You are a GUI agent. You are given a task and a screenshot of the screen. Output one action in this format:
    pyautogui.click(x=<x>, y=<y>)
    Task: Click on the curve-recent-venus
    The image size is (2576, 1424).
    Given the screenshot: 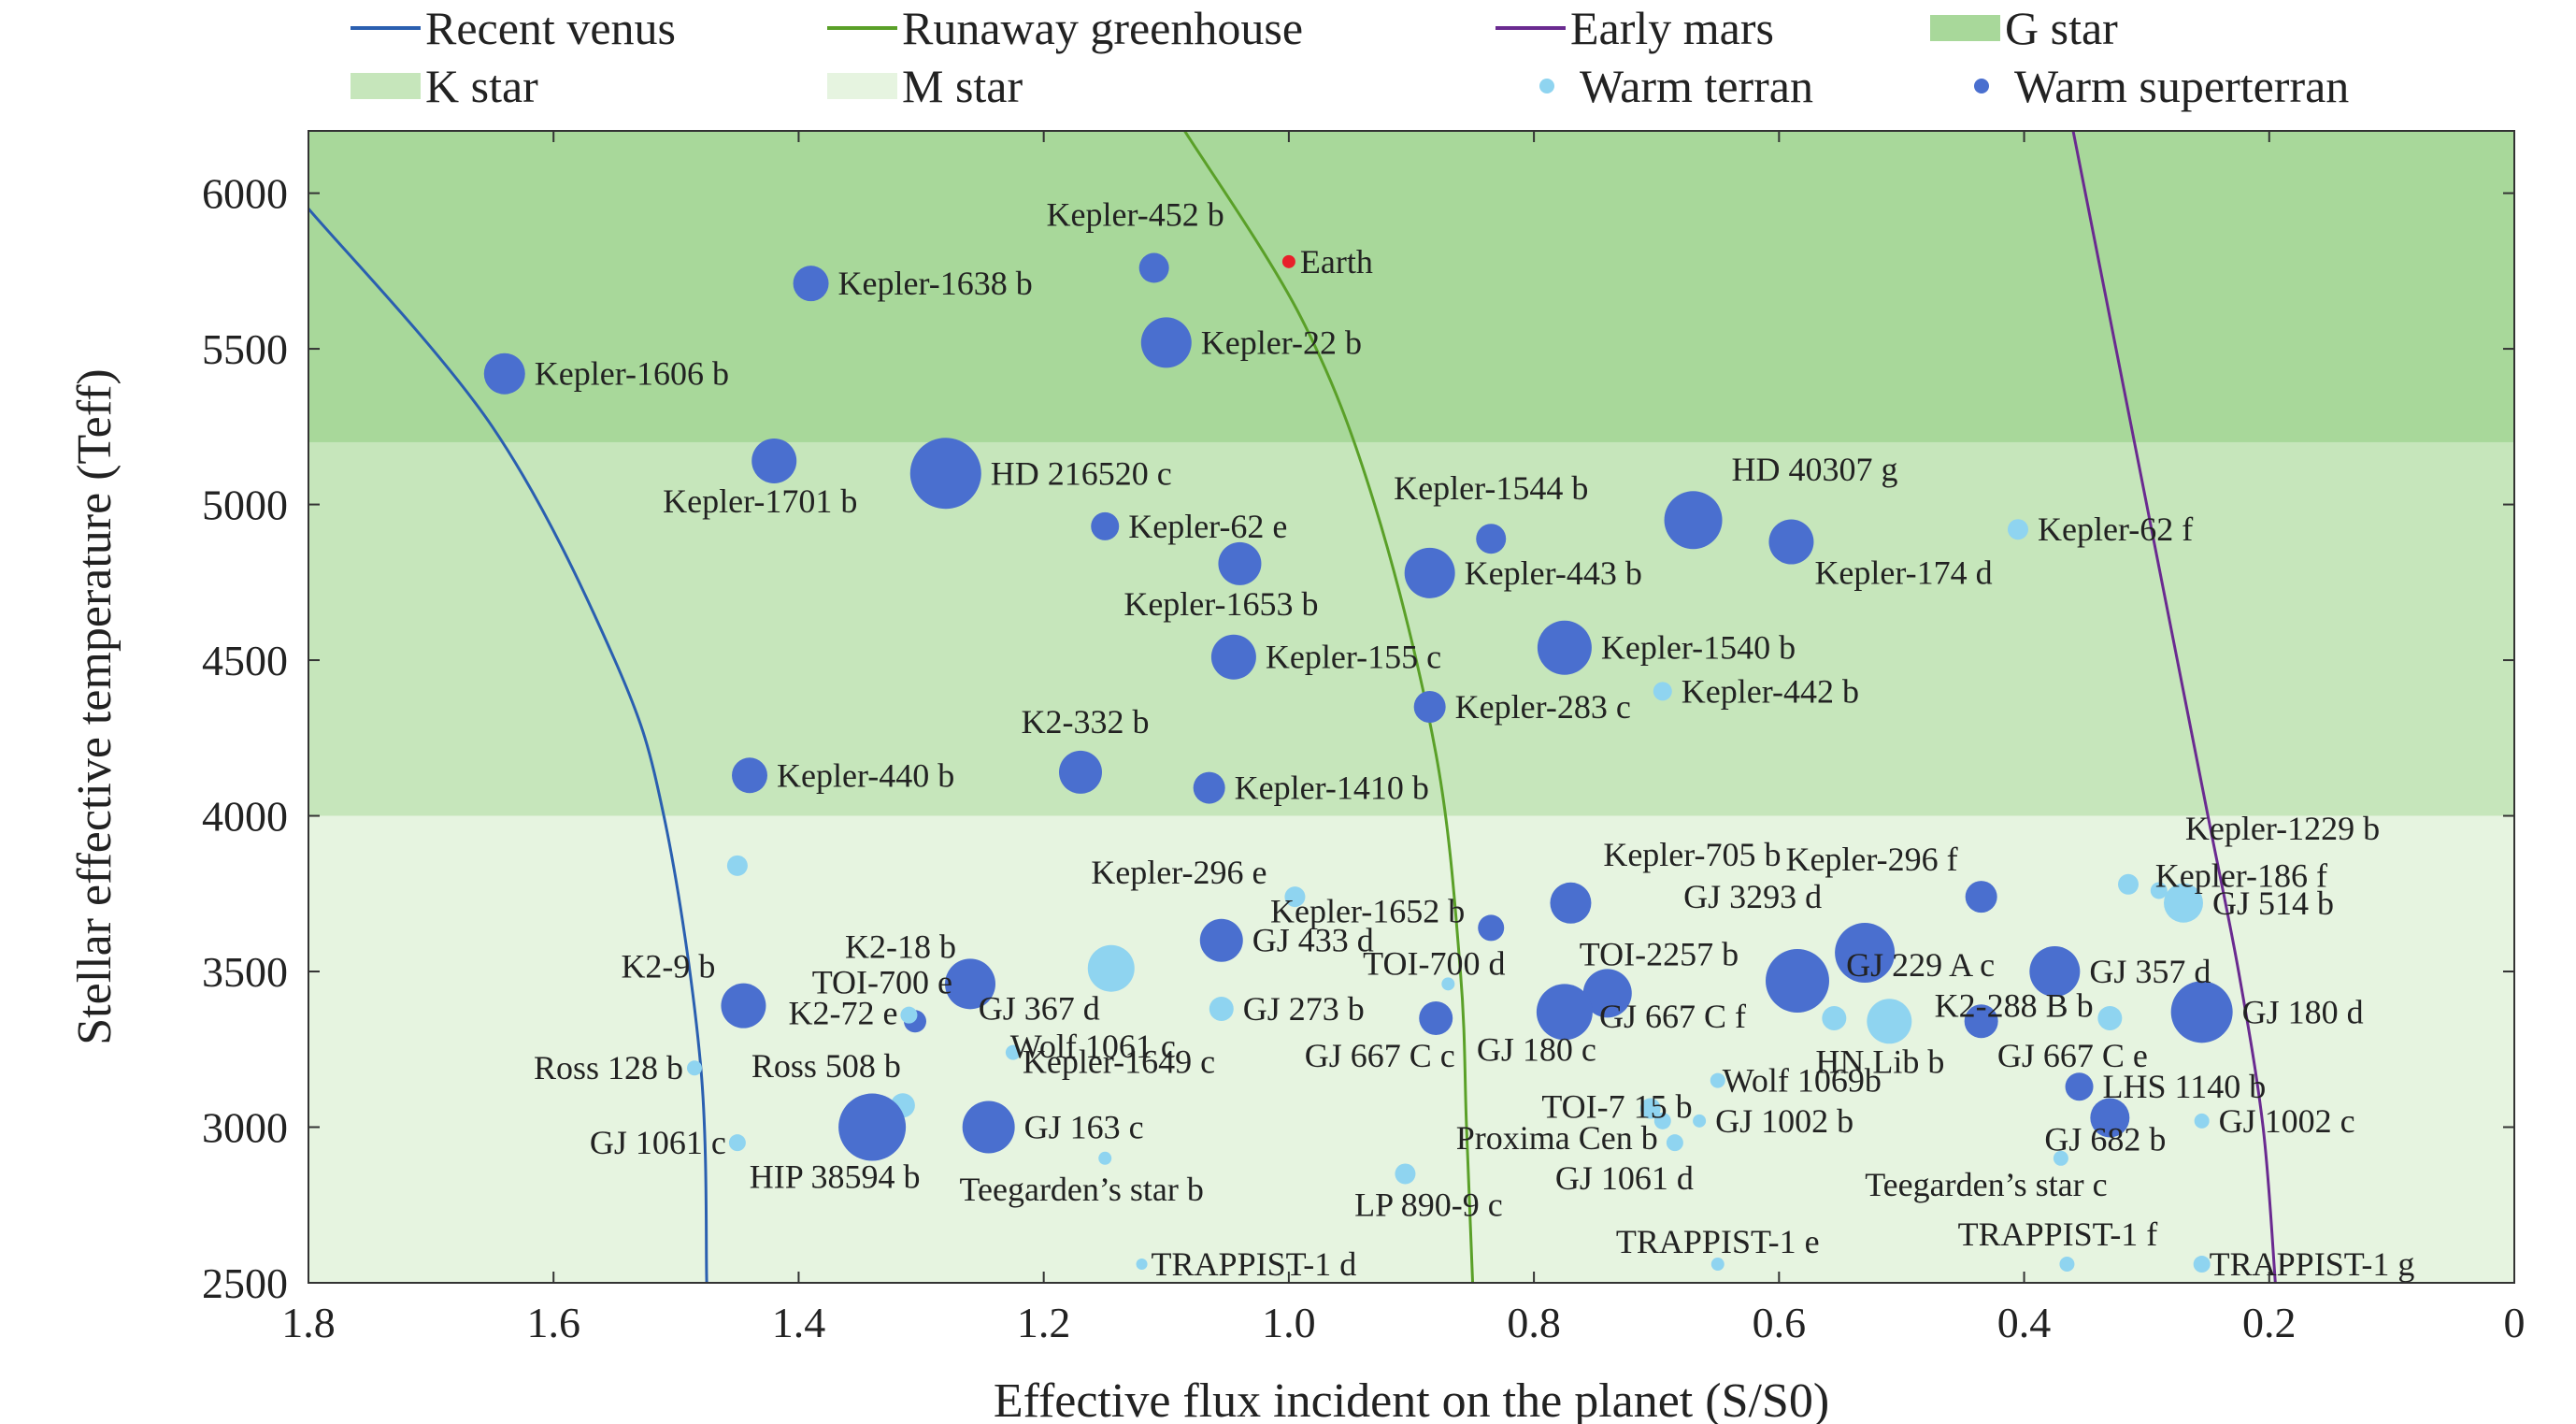 What is the action you would take?
    pyautogui.click(x=508, y=745)
    